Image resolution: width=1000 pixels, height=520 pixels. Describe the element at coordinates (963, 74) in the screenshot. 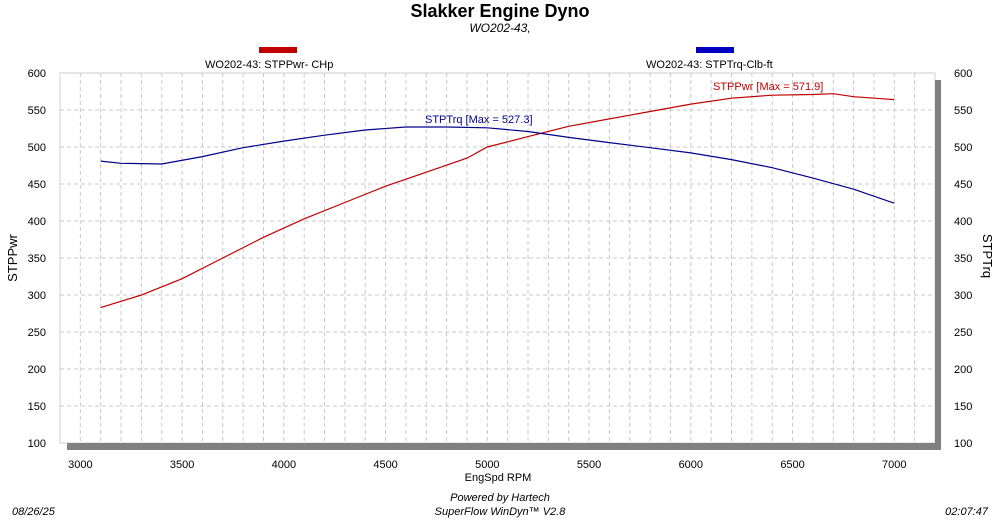

I see `y-tick-label-right: 600` at that location.